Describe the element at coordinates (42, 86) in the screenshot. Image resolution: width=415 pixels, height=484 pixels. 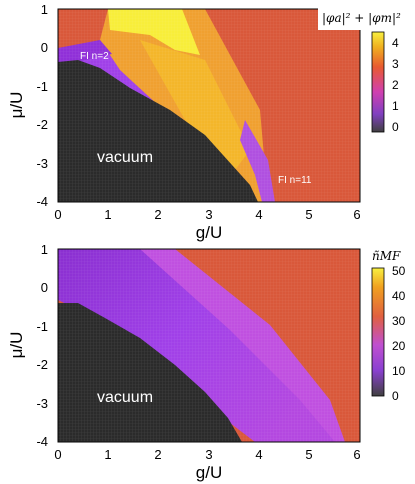
I see `top-y-tick-minus1: -1` at that location.